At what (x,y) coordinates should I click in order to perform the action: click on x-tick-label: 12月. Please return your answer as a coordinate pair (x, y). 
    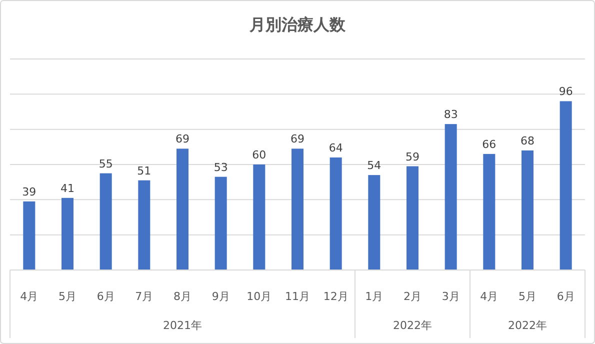
    Looking at the image, I should click on (335, 296).